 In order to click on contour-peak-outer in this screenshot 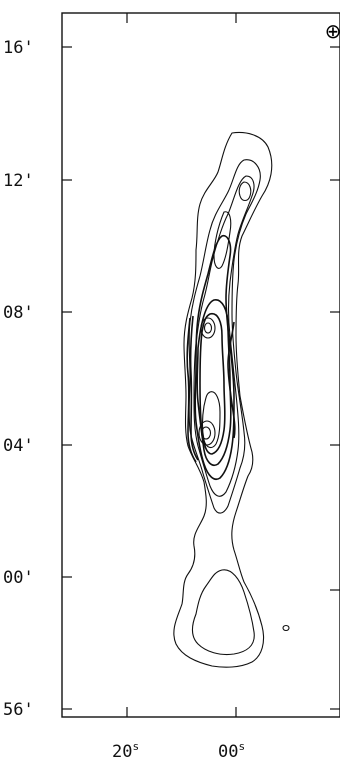, I will do `click(207, 433)`.